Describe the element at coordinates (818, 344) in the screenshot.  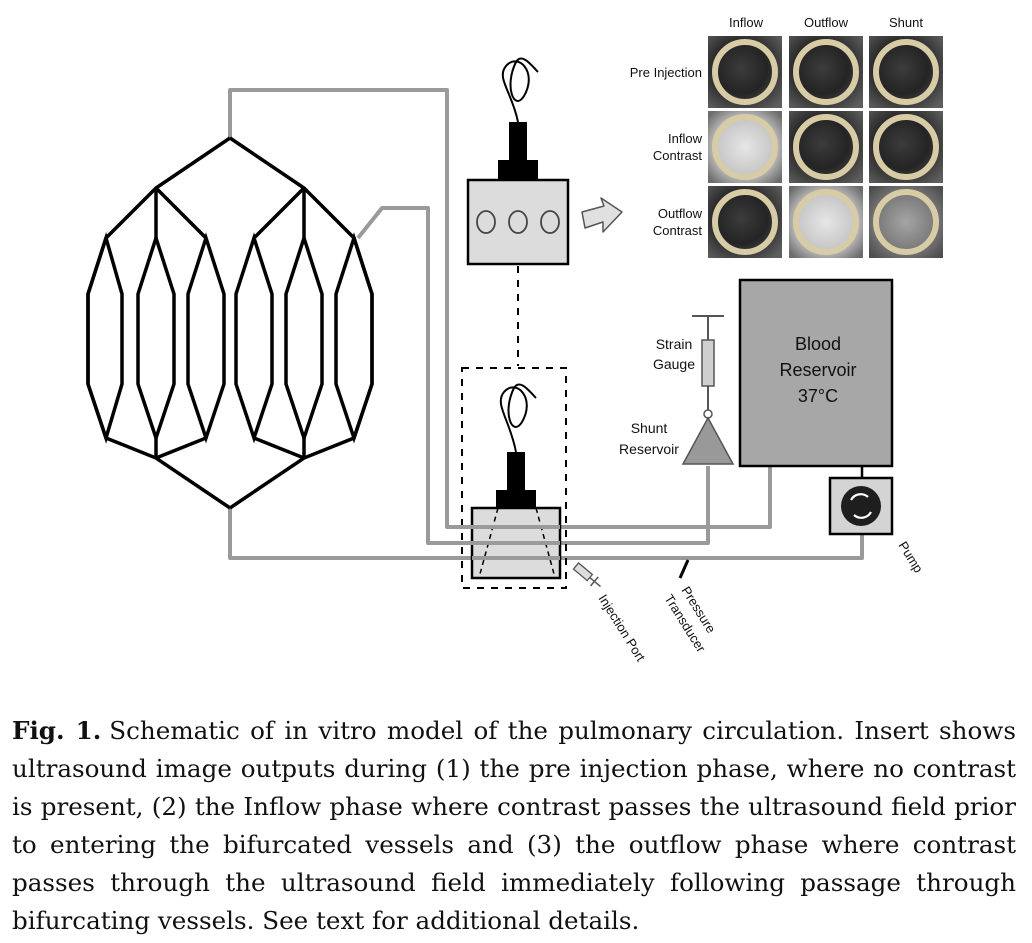
I see `blood-reservoir-label: Blood` at that location.